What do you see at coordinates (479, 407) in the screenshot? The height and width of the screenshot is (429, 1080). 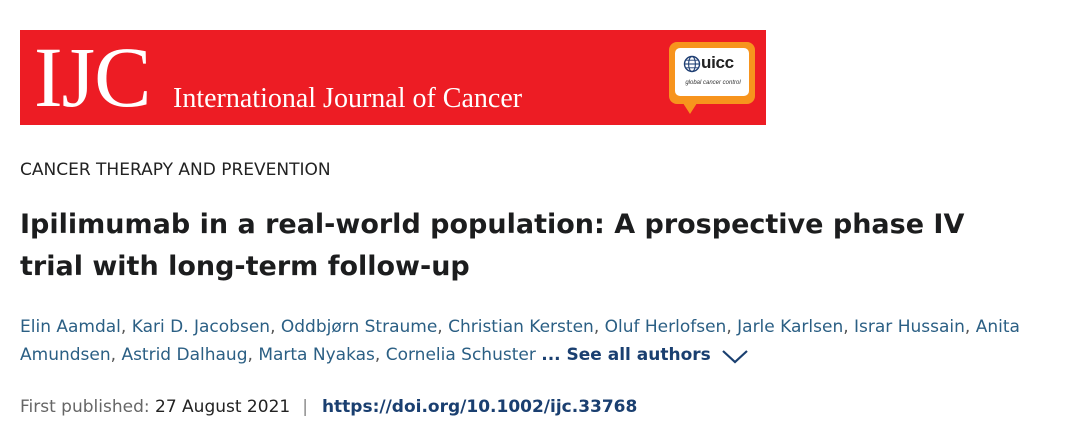 I see `doi-link: https://doi.org/10.1002/ijc.33768` at bounding box center [479, 407].